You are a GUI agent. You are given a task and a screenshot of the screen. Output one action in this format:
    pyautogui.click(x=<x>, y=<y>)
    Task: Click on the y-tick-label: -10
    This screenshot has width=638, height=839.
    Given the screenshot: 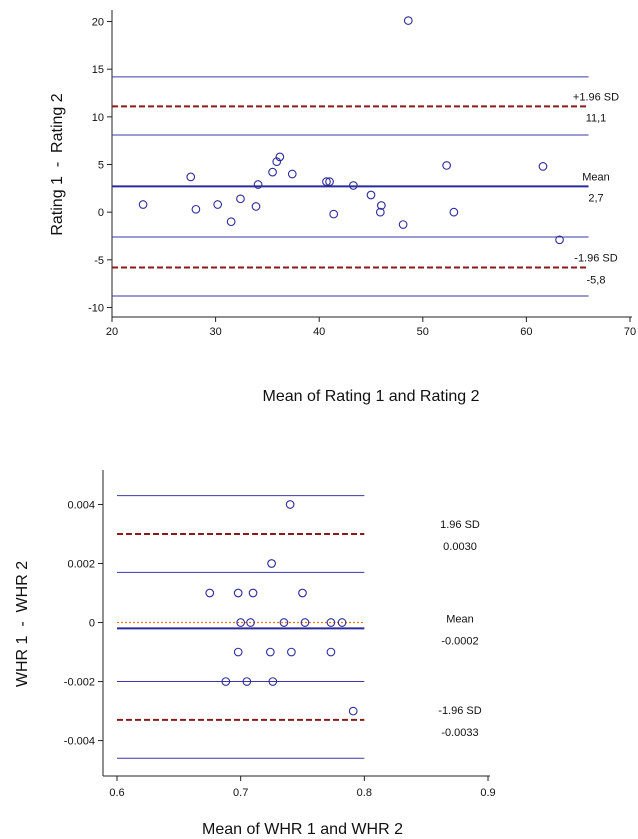 What is the action you would take?
    pyautogui.click(x=96, y=308)
    